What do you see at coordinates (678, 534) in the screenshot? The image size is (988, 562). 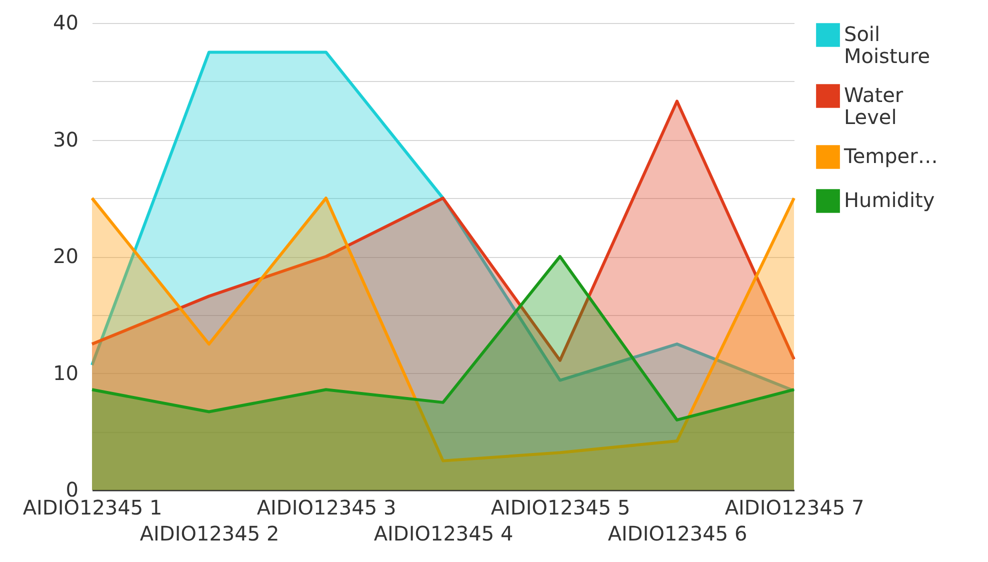 I see `x-tick-label: AIDIO12345 6` at bounding box center [678, 534].